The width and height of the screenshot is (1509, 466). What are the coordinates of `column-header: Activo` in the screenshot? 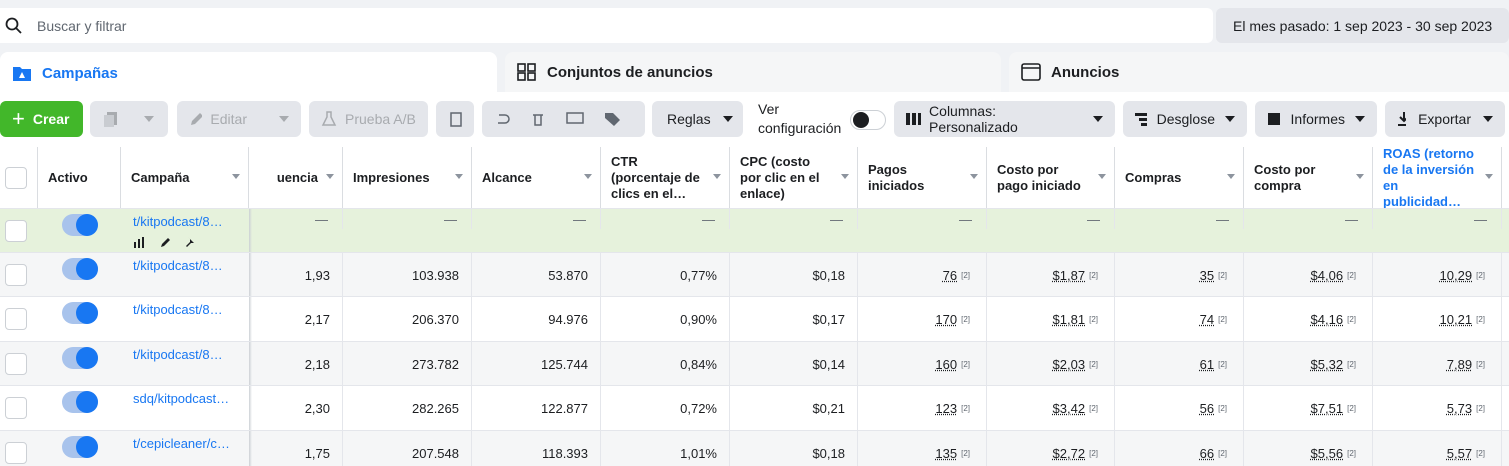 It's located at (79, 177).